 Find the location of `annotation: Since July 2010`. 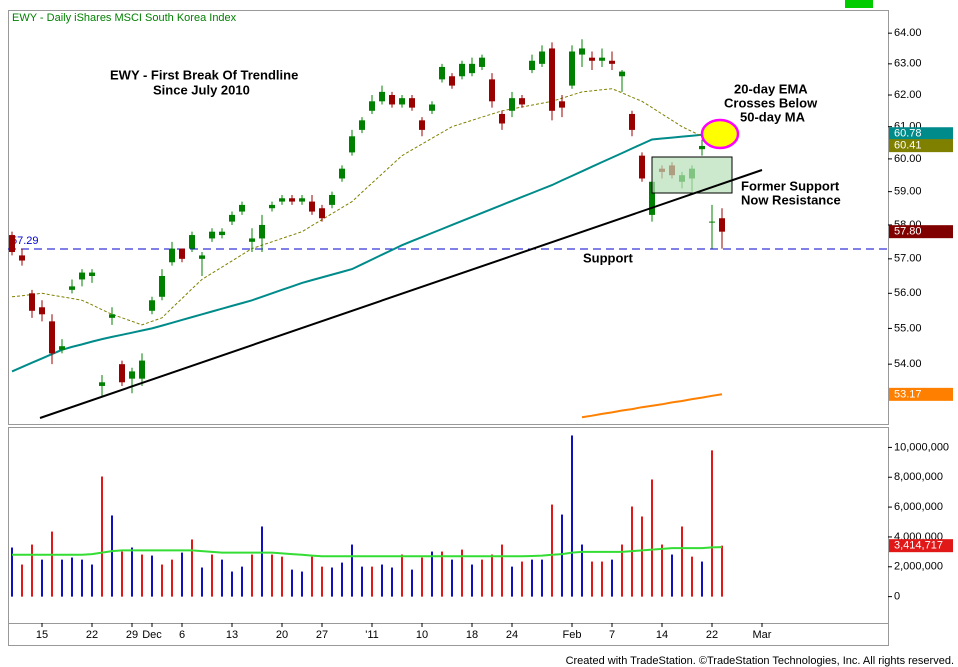

annotation: Since July 2010 is located at coordinates (201, 89).